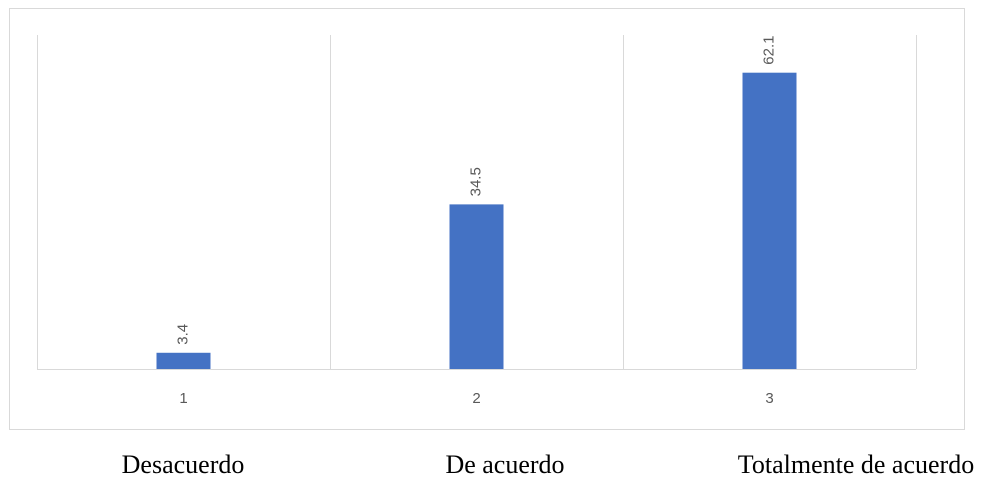 The image size is (1007, 480). What do you see at coordinates (505, 464) in the screenshot?
I see `caption-2: De acuerdo` at bounding box center [505, 464].